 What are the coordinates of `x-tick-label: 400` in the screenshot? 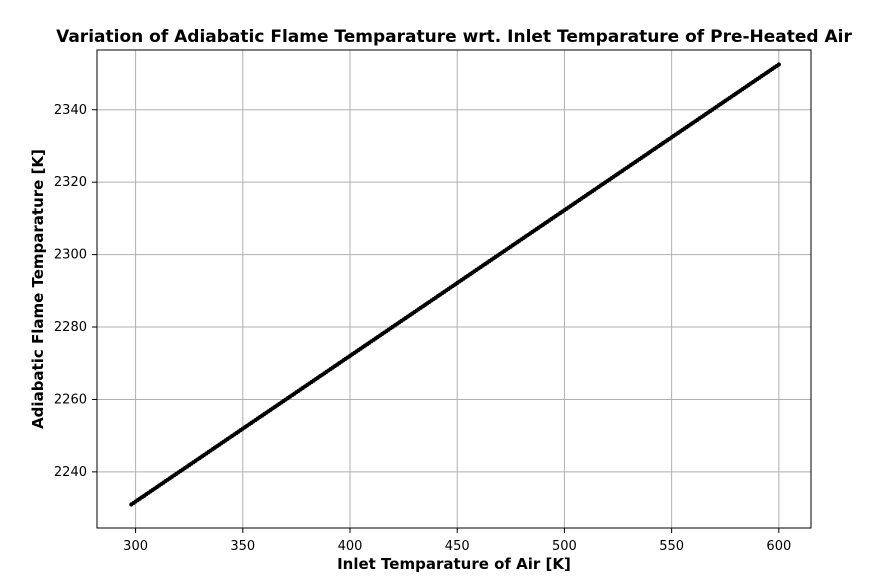 It's located at (350, 546).